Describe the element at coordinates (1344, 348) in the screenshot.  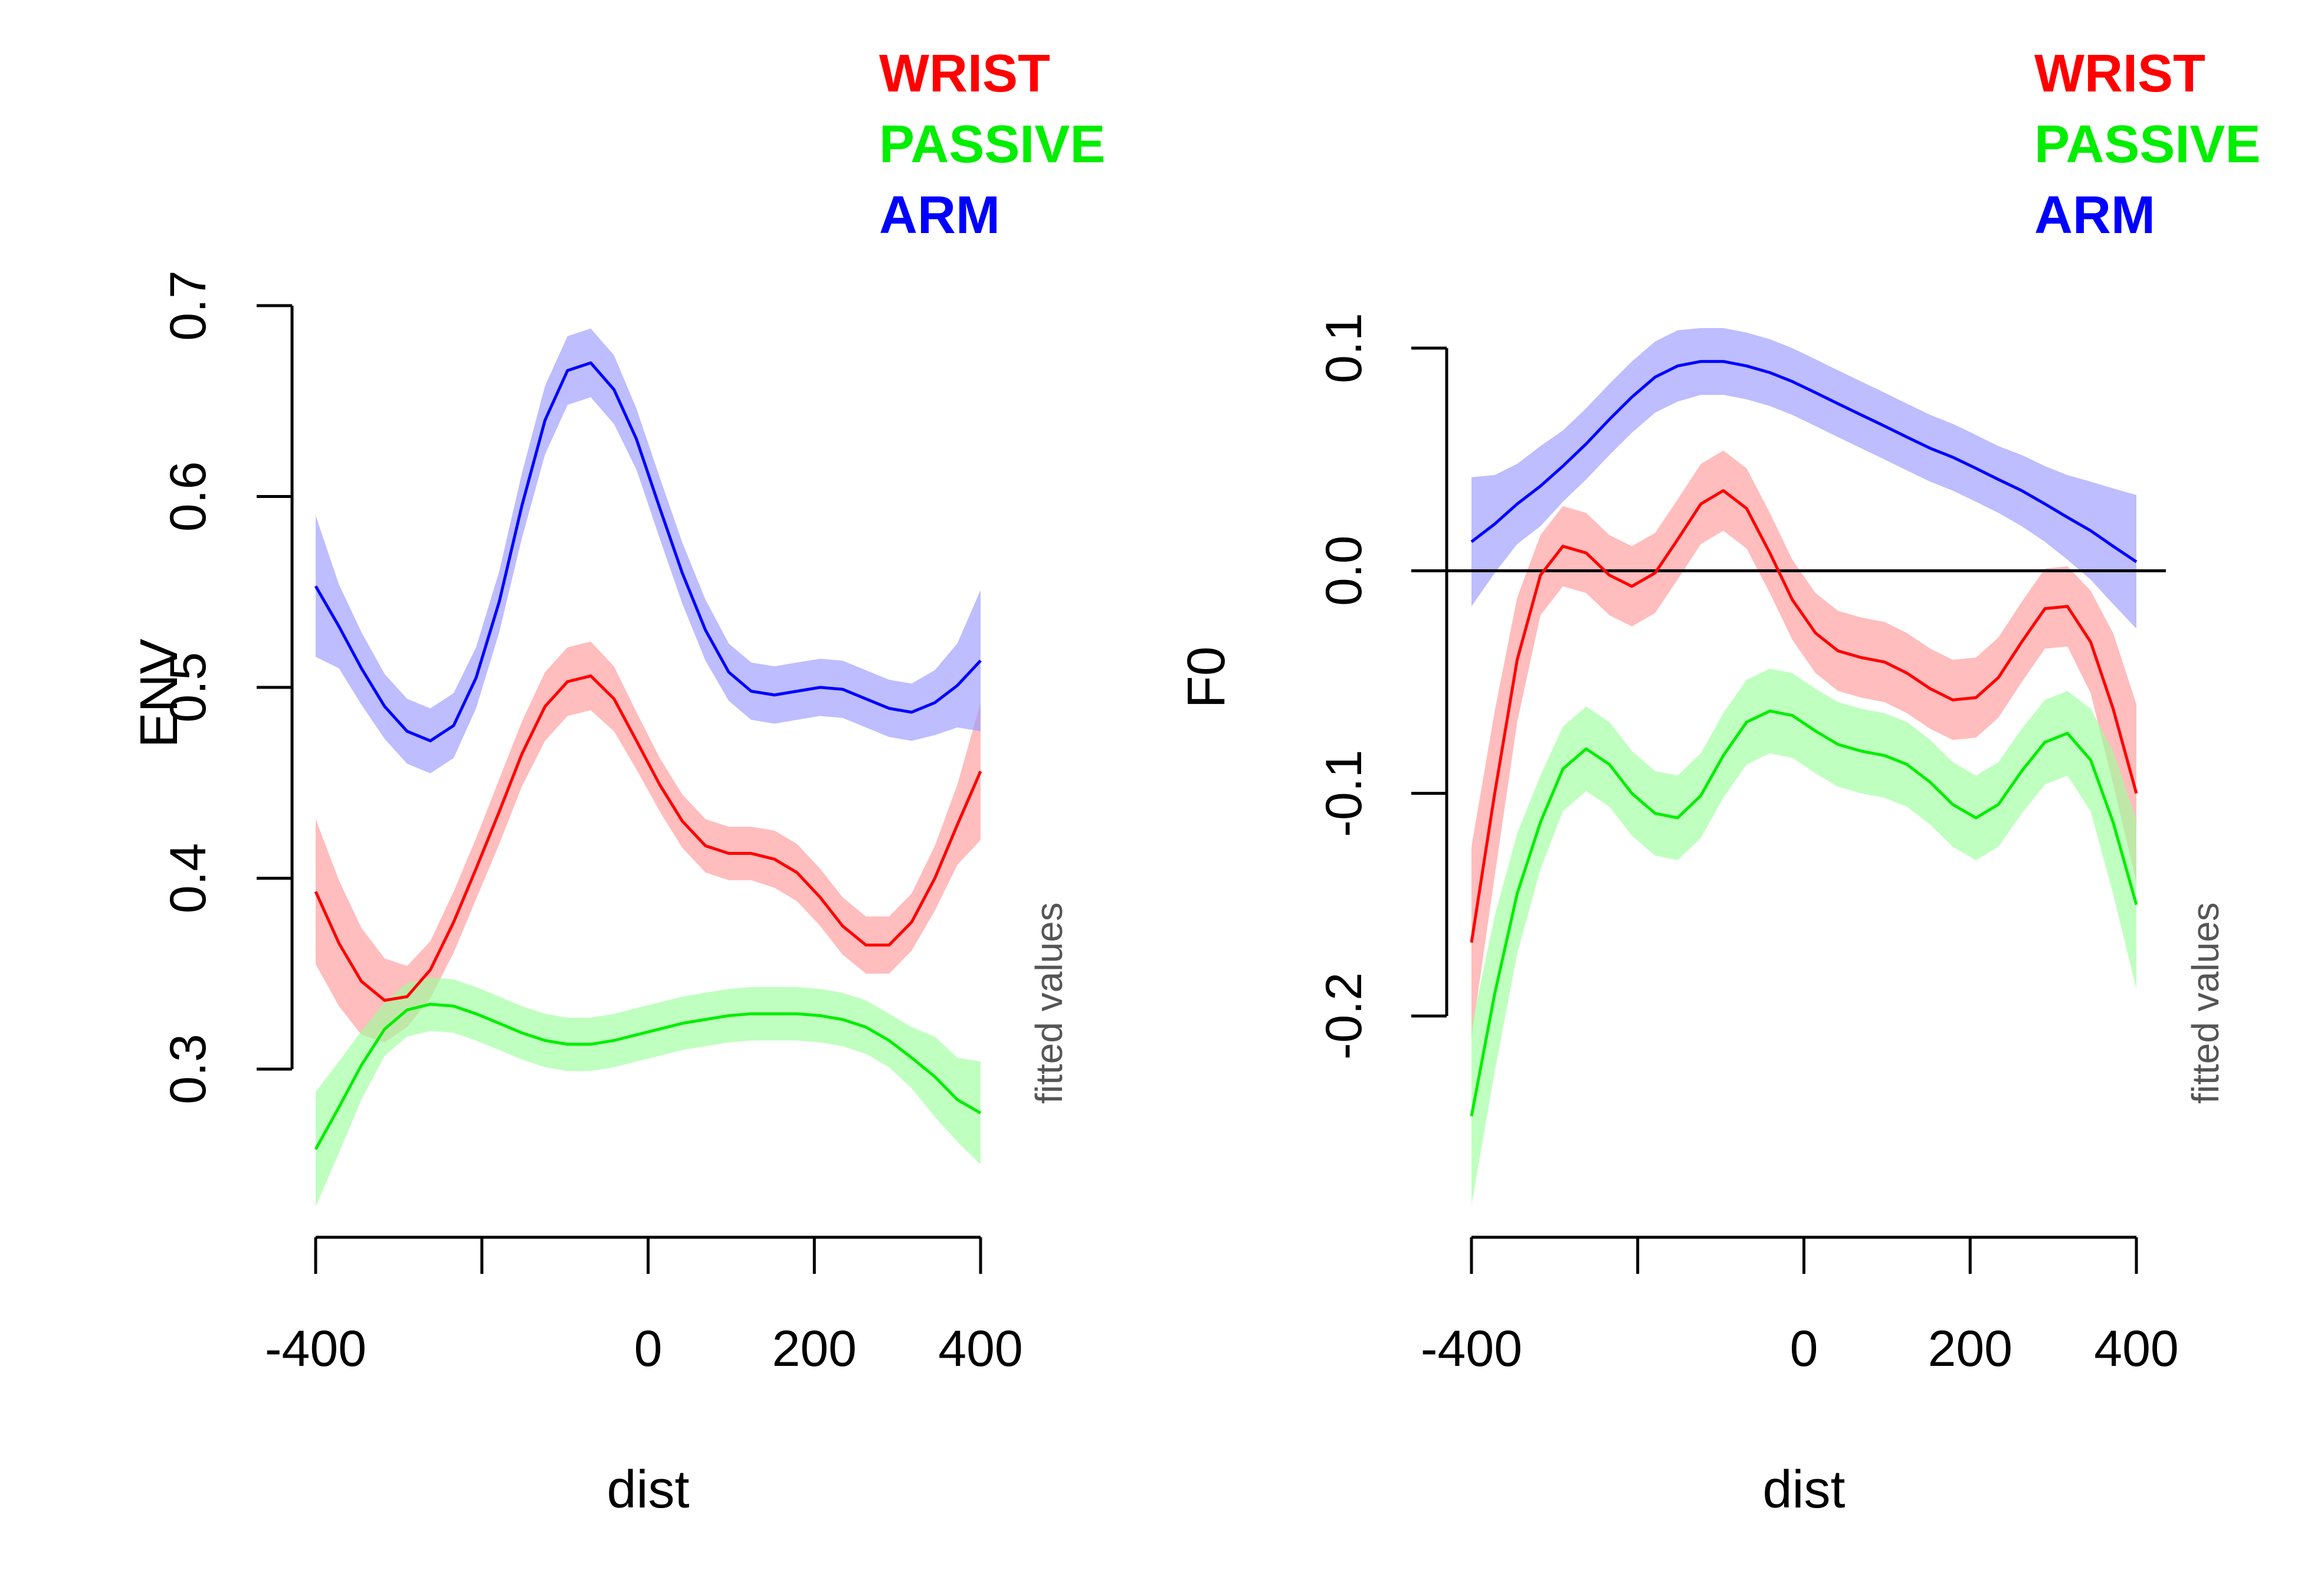
I see `y-tick-label: 0.1` at that location.